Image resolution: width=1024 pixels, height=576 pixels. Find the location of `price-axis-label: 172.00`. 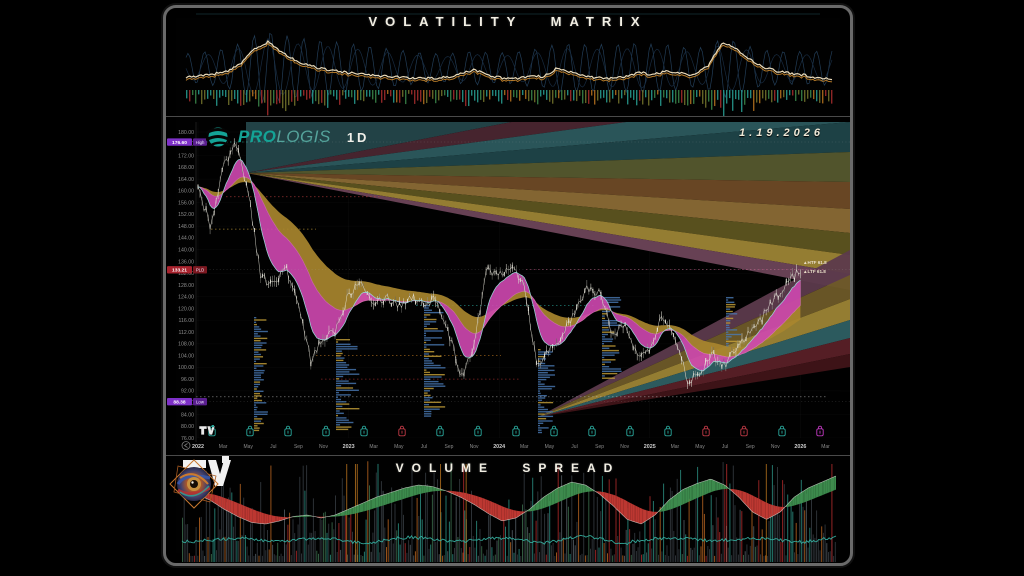

price-axis-label: 172.00 is located at coordinates (186, 156).